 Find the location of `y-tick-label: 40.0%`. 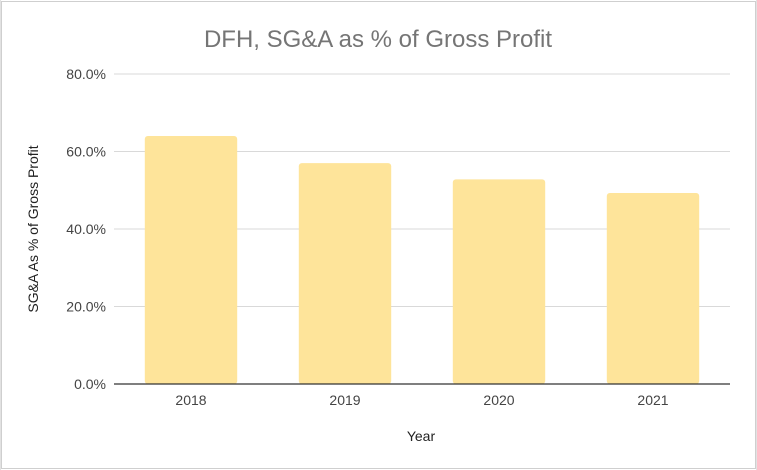

y-tick-label: 40.0% is located at coordinates (86, 229).